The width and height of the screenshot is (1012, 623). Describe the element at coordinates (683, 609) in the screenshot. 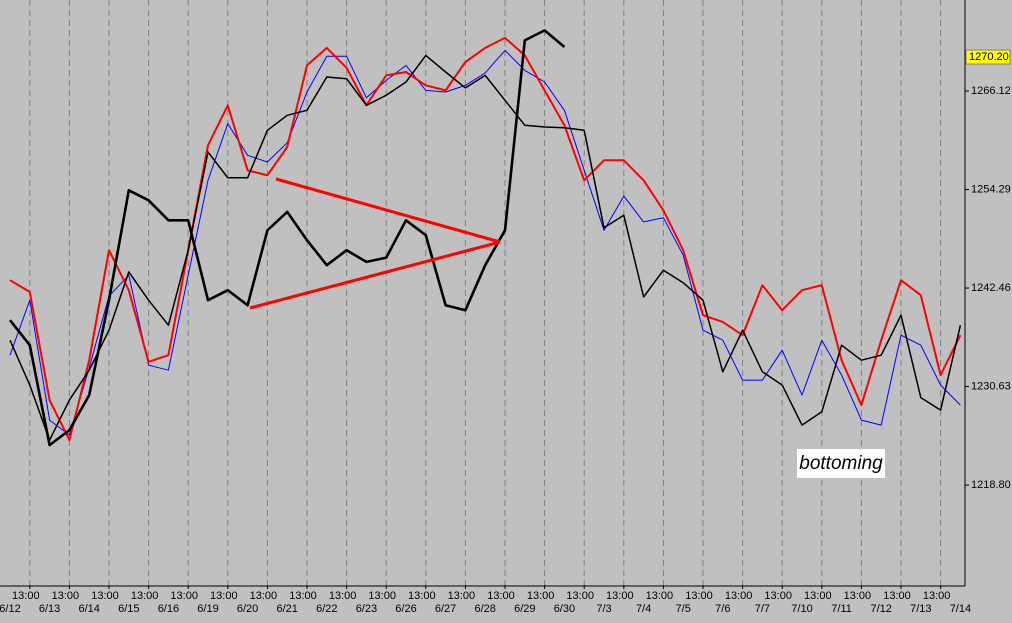

I see `x-tick-label: 7/5` at that location.